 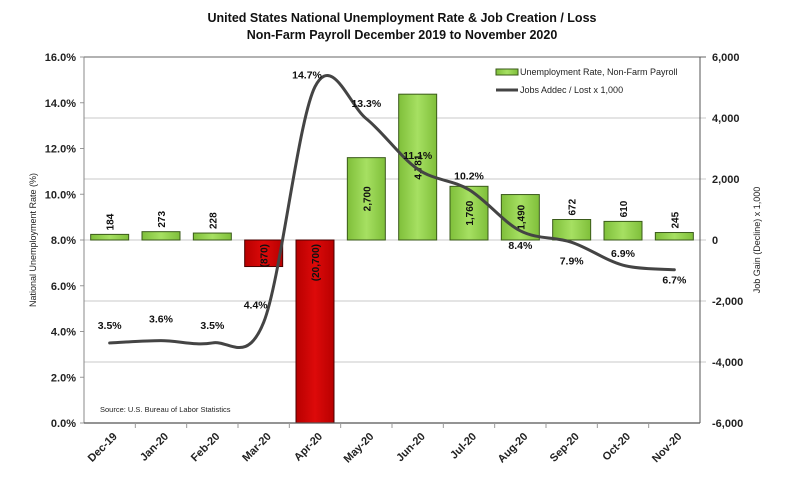 What do you see at coordinates (165, 409) in the screenshot?
I see `source-annotation: Source: U.S. Bureau of Labor Statistics` at bounding box center [165, 409].